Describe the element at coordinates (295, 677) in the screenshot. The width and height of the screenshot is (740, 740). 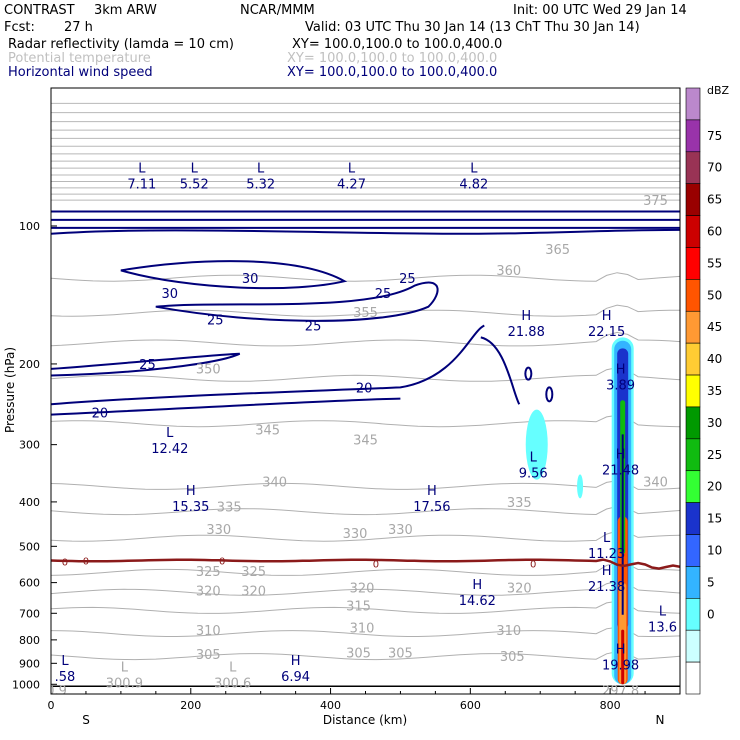
I see `extremum-value: 6.94` at that location.